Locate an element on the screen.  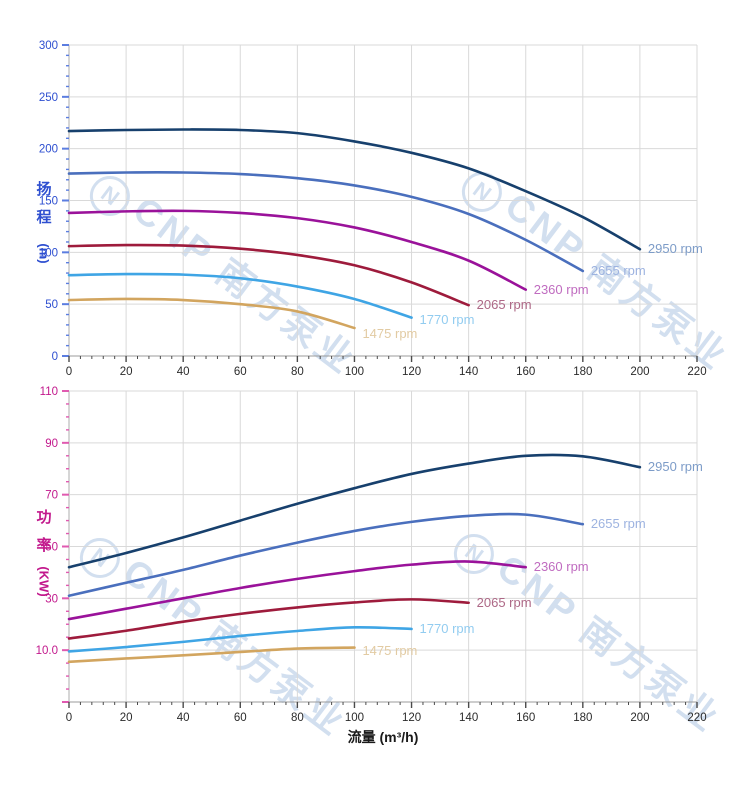
head-y-tick-label: 50 is located at coordinates (51, 305).